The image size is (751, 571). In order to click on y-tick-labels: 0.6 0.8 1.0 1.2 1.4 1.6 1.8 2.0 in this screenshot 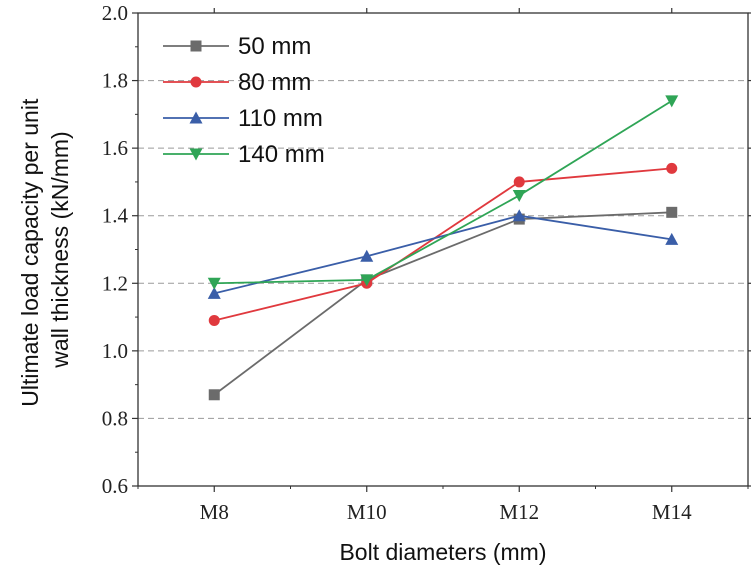, I will do `click(115, 249)`.